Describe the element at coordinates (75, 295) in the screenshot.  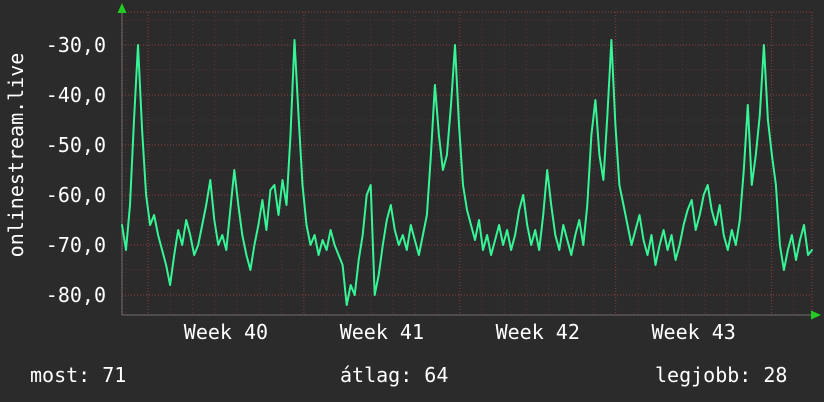
I see `y-tick-label: -80,0` at that location.